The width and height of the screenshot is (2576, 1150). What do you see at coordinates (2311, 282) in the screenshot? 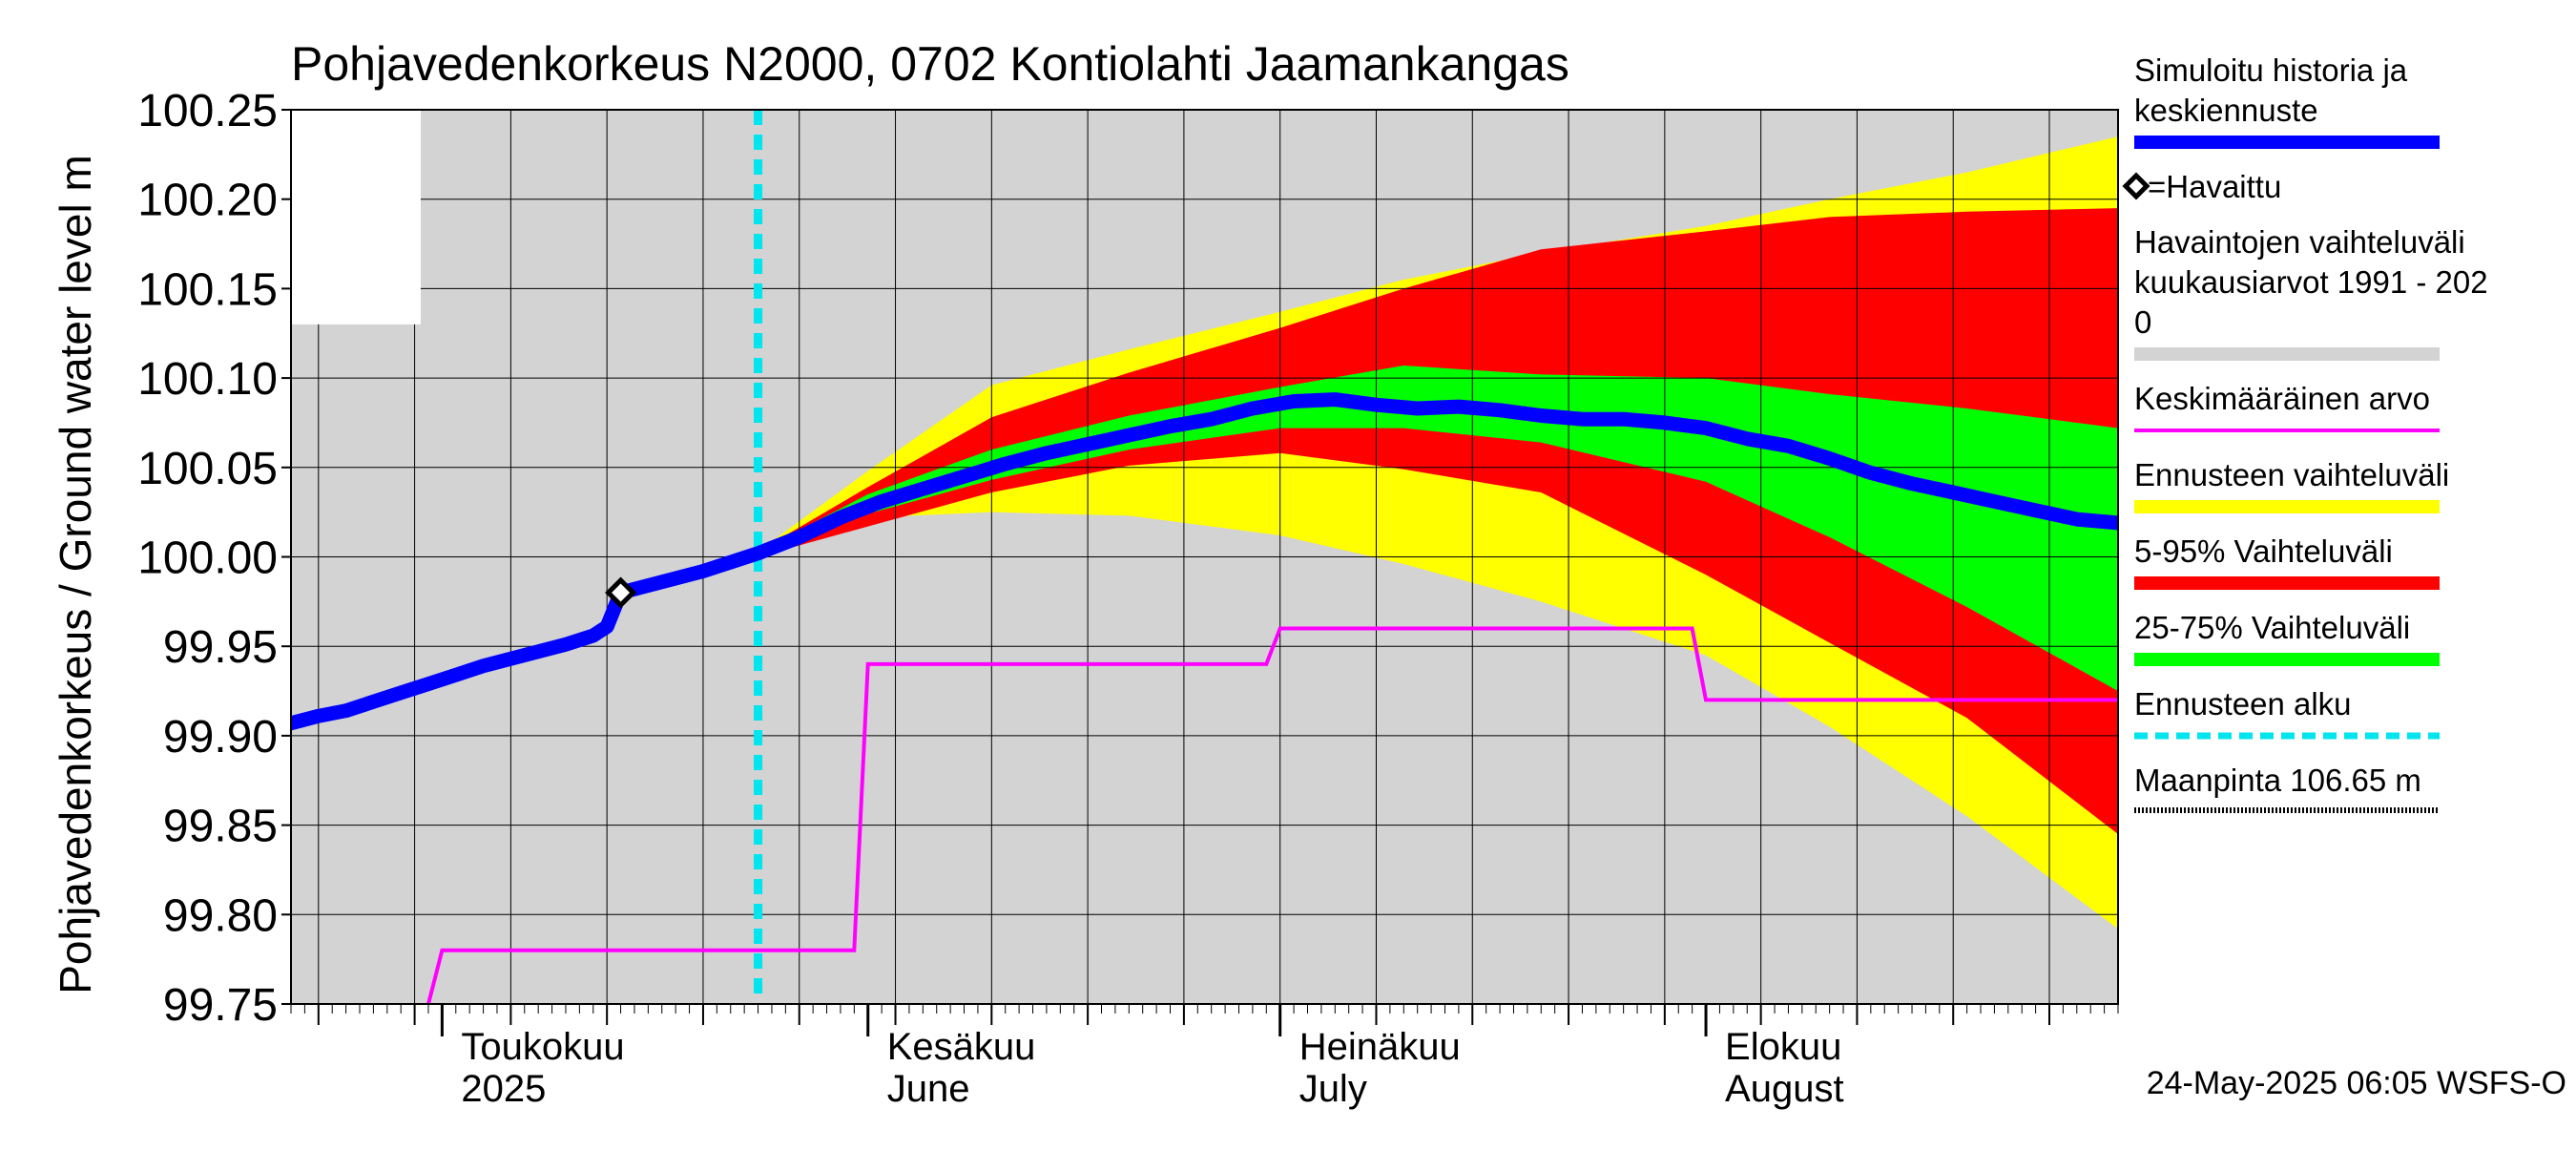
I see `legend-label: kuukausiarvot 1991 - 202` at bounding box center [2311, 282].